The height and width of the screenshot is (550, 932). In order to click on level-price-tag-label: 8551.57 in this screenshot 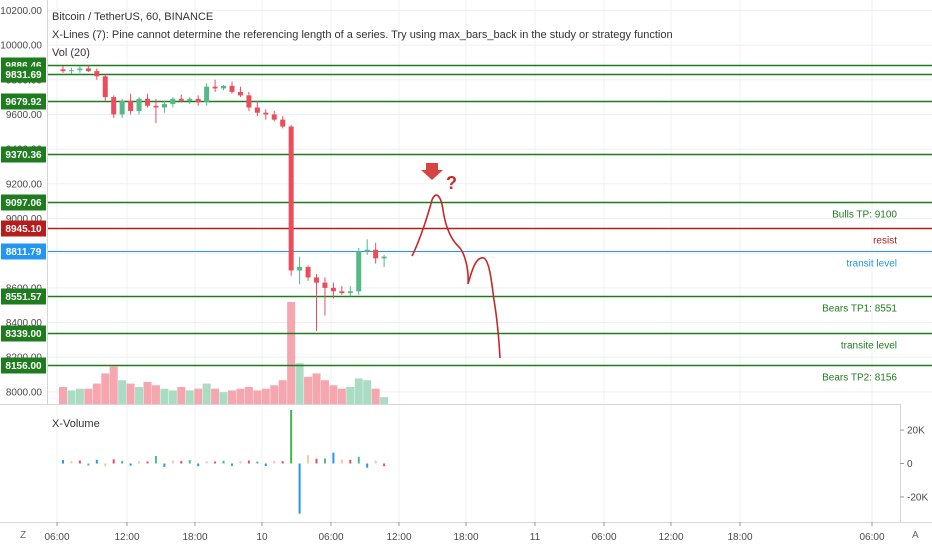, I will do `click(23, 297)`.